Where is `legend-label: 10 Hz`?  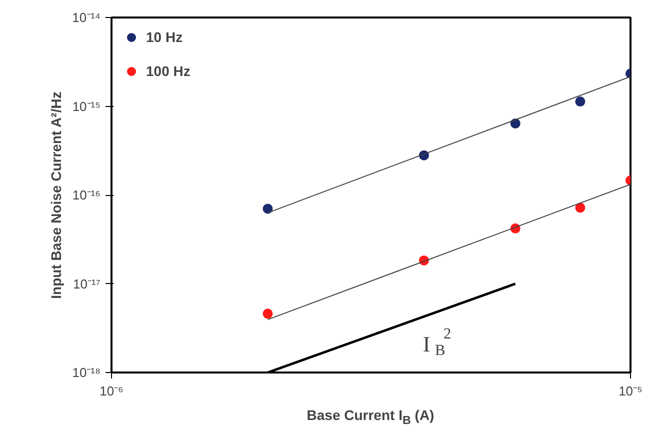
legend-label: 10 Hz is located at coordinates (164, 37).